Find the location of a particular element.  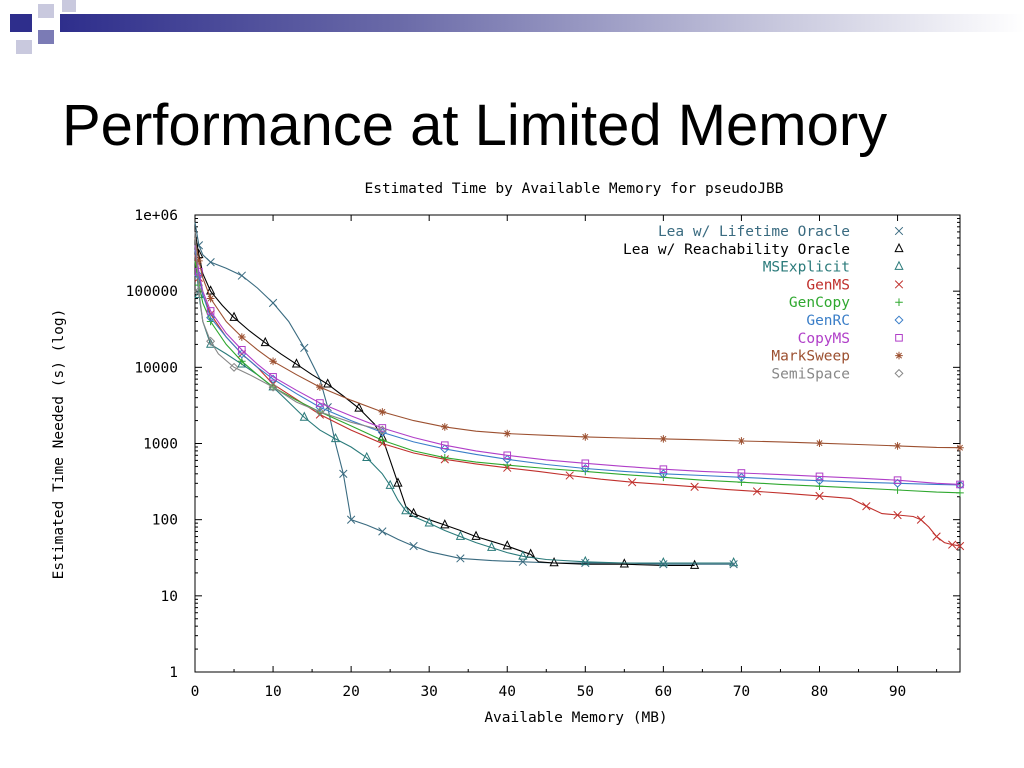

y-tick-label: 10000 is located at coordinates (156, 368).